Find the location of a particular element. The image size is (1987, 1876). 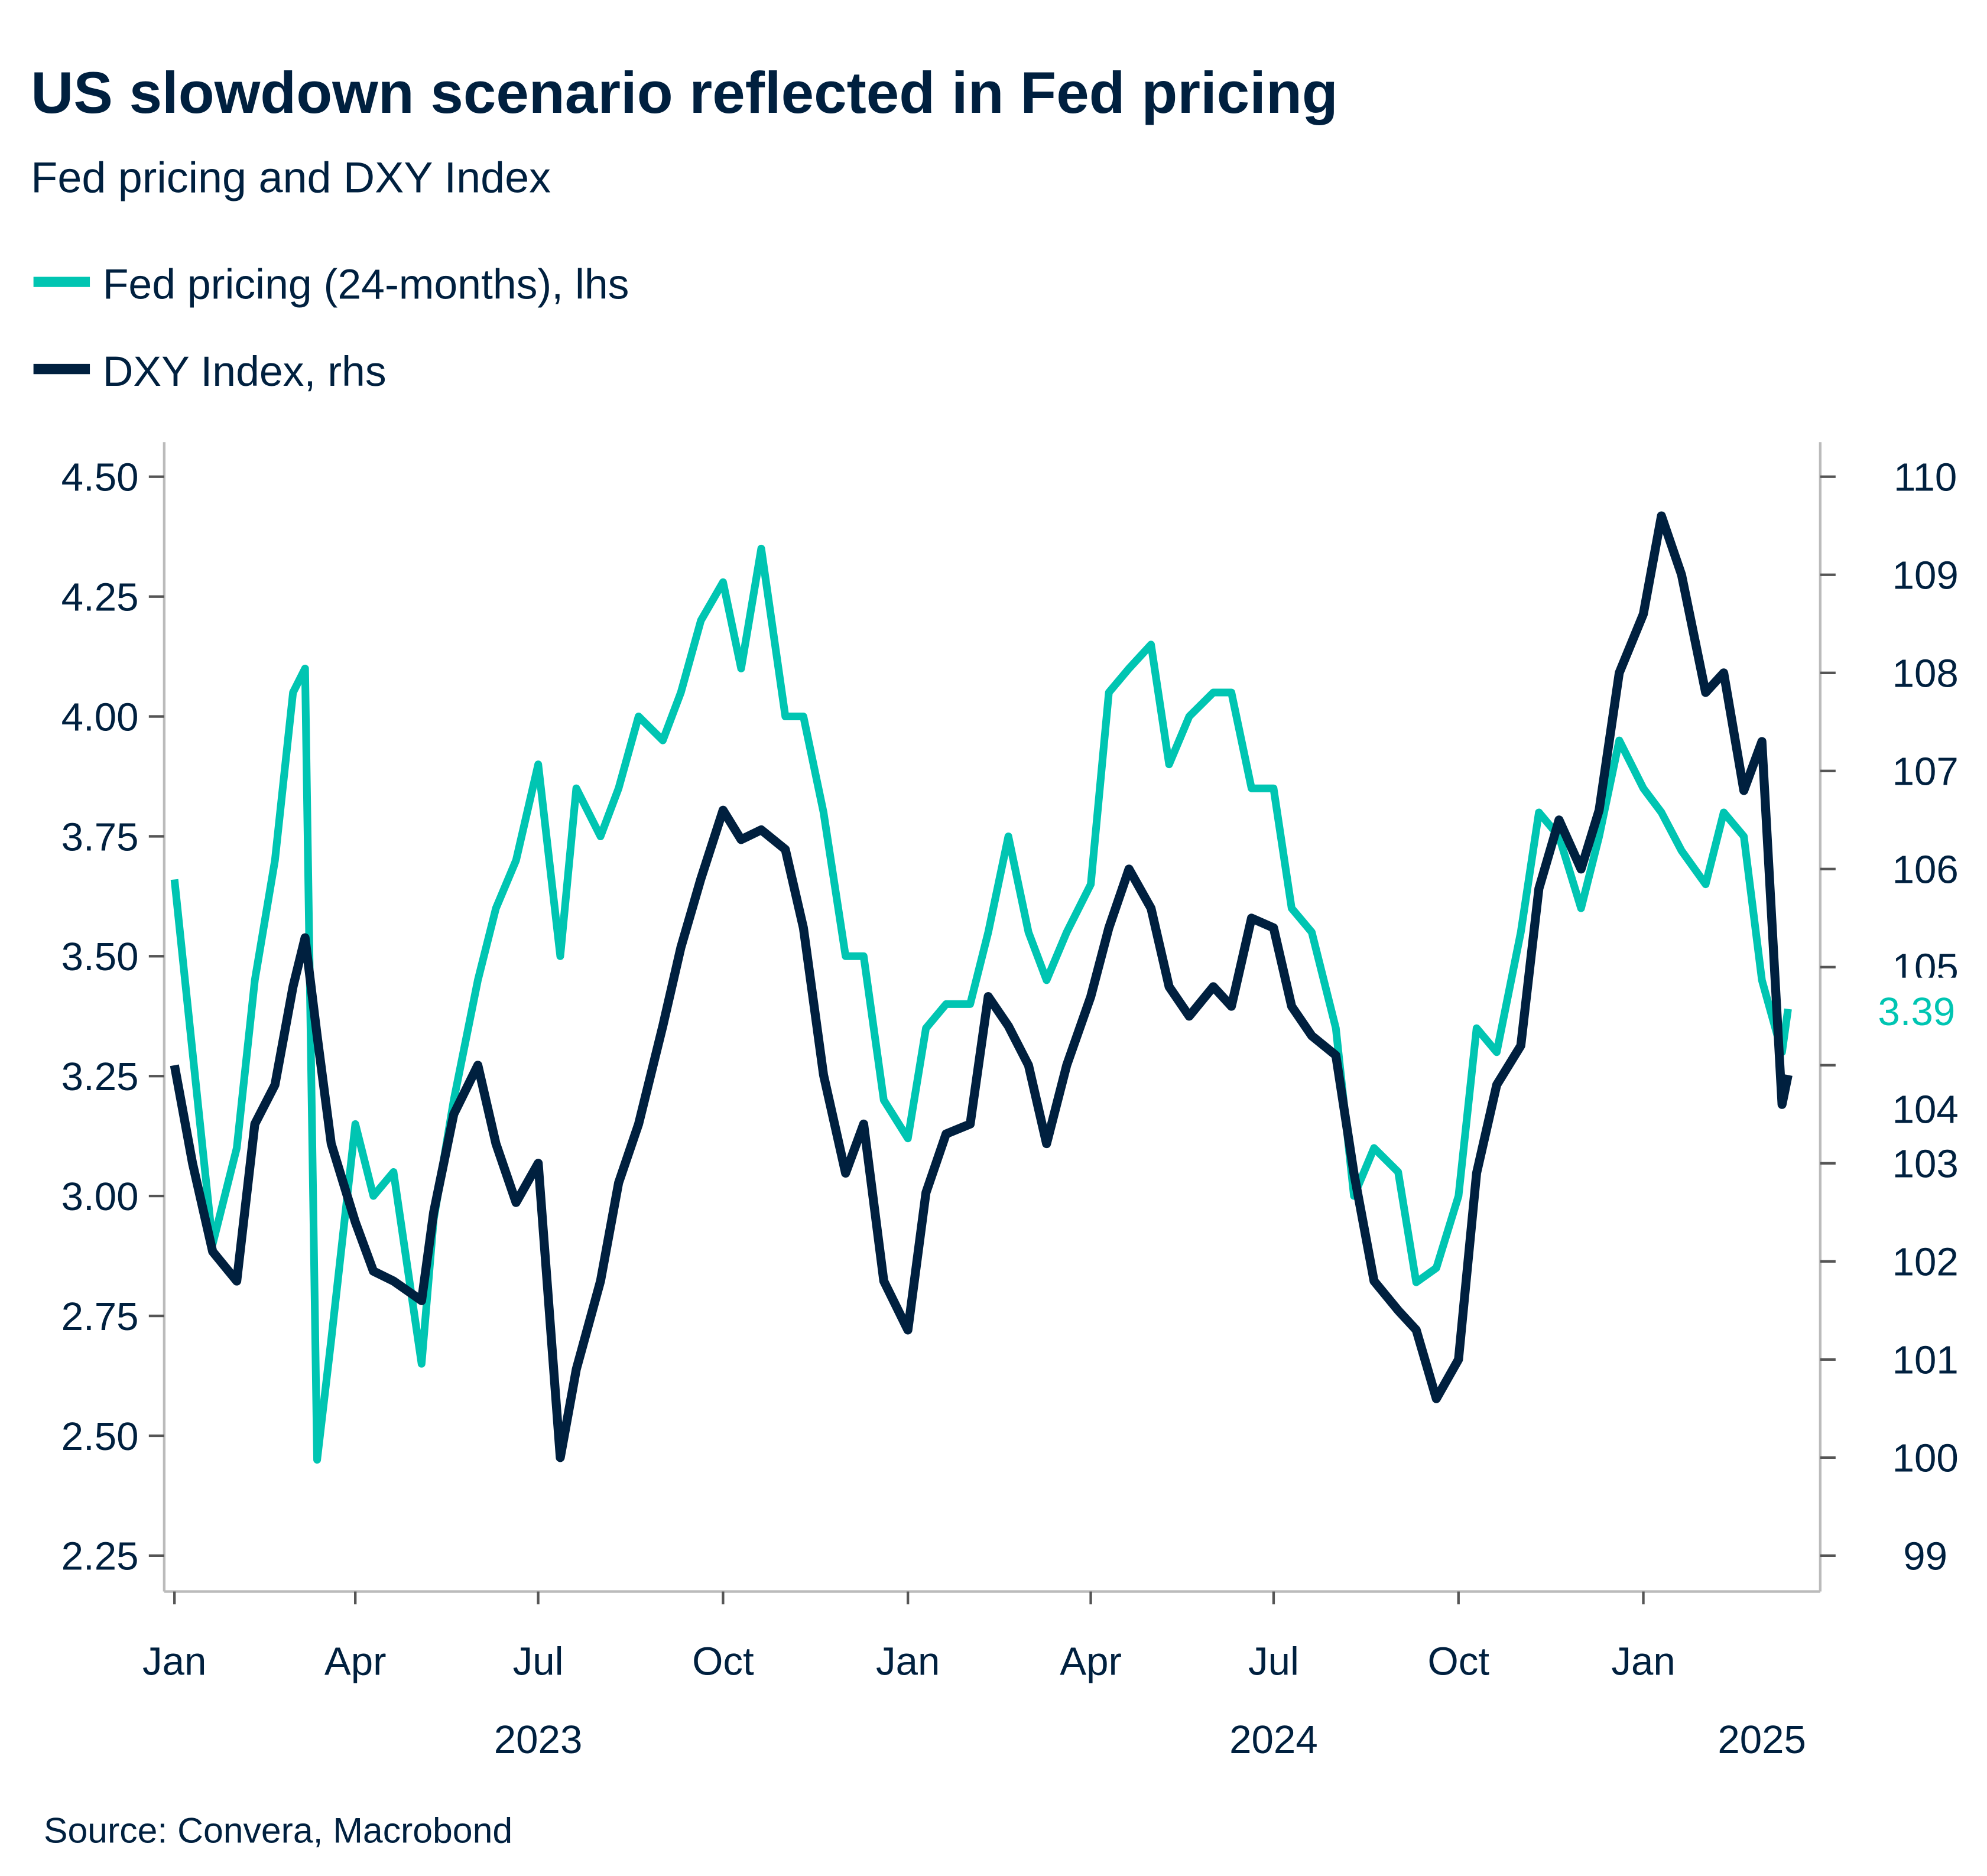

y-right-tick-label: 103 is located at coordinates (1925, 1164).